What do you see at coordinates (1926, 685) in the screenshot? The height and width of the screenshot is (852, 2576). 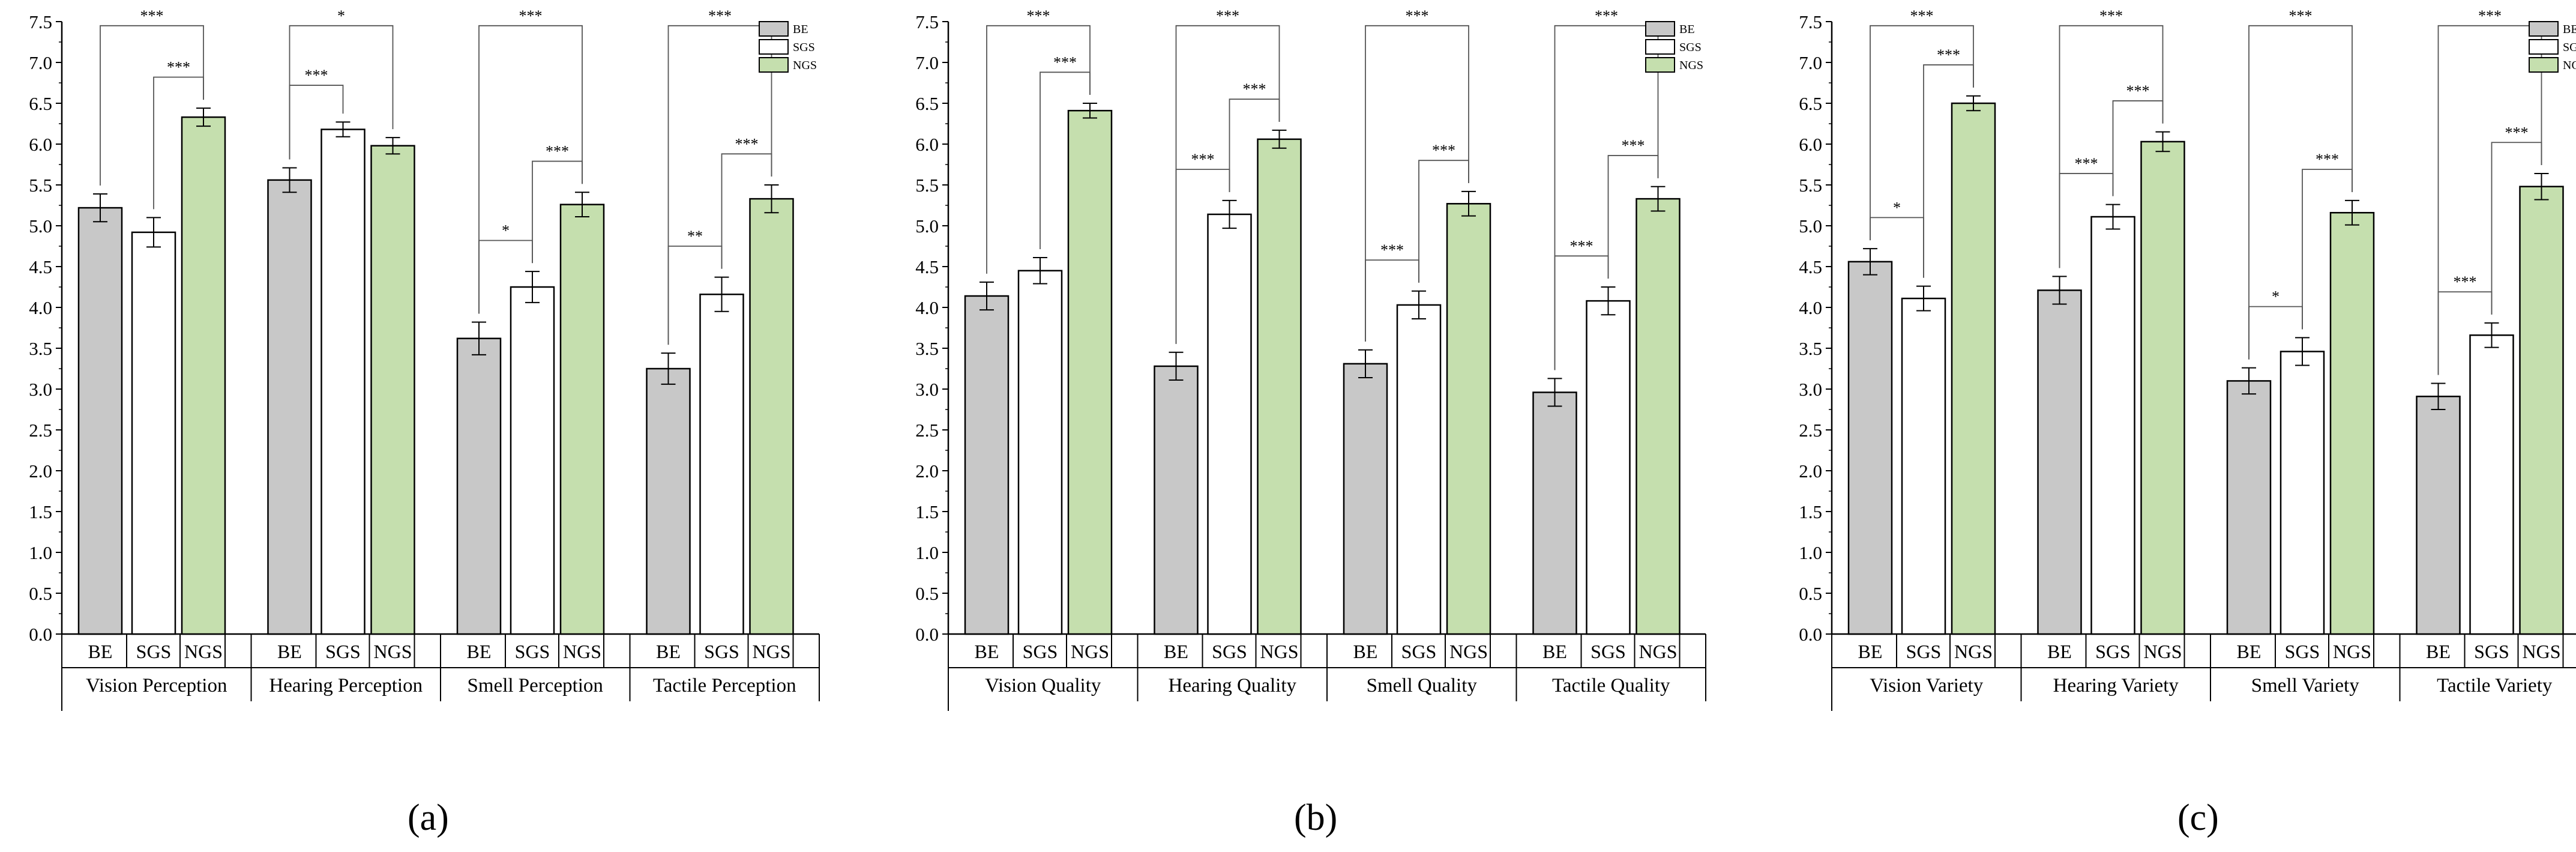 I see `x-group-label: Vision Variety` at bounding box center [1926, 685].